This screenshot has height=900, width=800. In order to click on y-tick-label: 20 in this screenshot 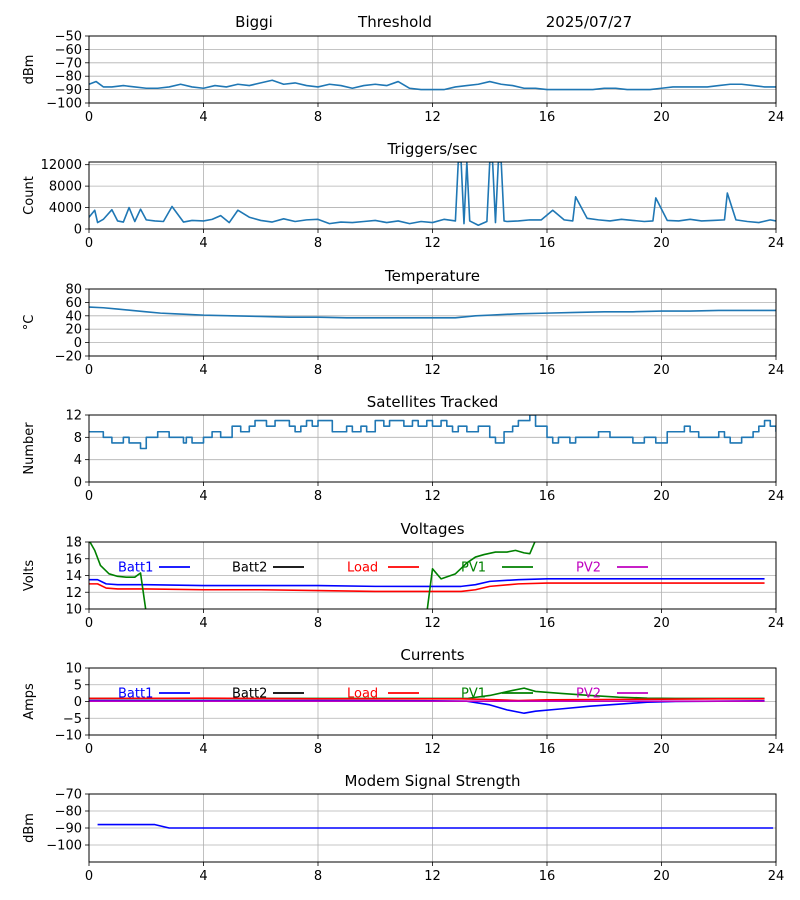, I will do `click(73, 330)`.